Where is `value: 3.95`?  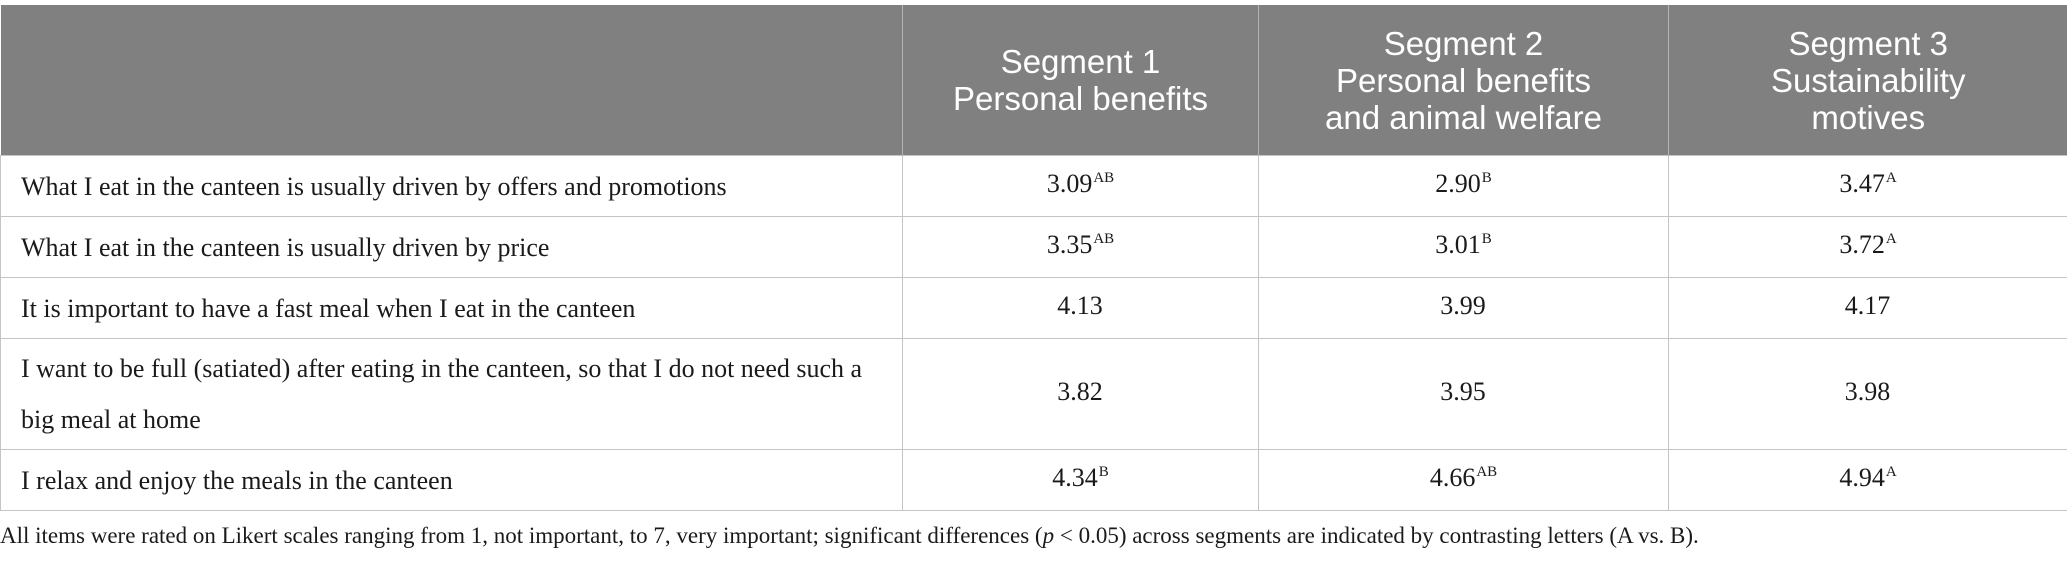
value: 3.95 is located at coordinates (1463, 391).